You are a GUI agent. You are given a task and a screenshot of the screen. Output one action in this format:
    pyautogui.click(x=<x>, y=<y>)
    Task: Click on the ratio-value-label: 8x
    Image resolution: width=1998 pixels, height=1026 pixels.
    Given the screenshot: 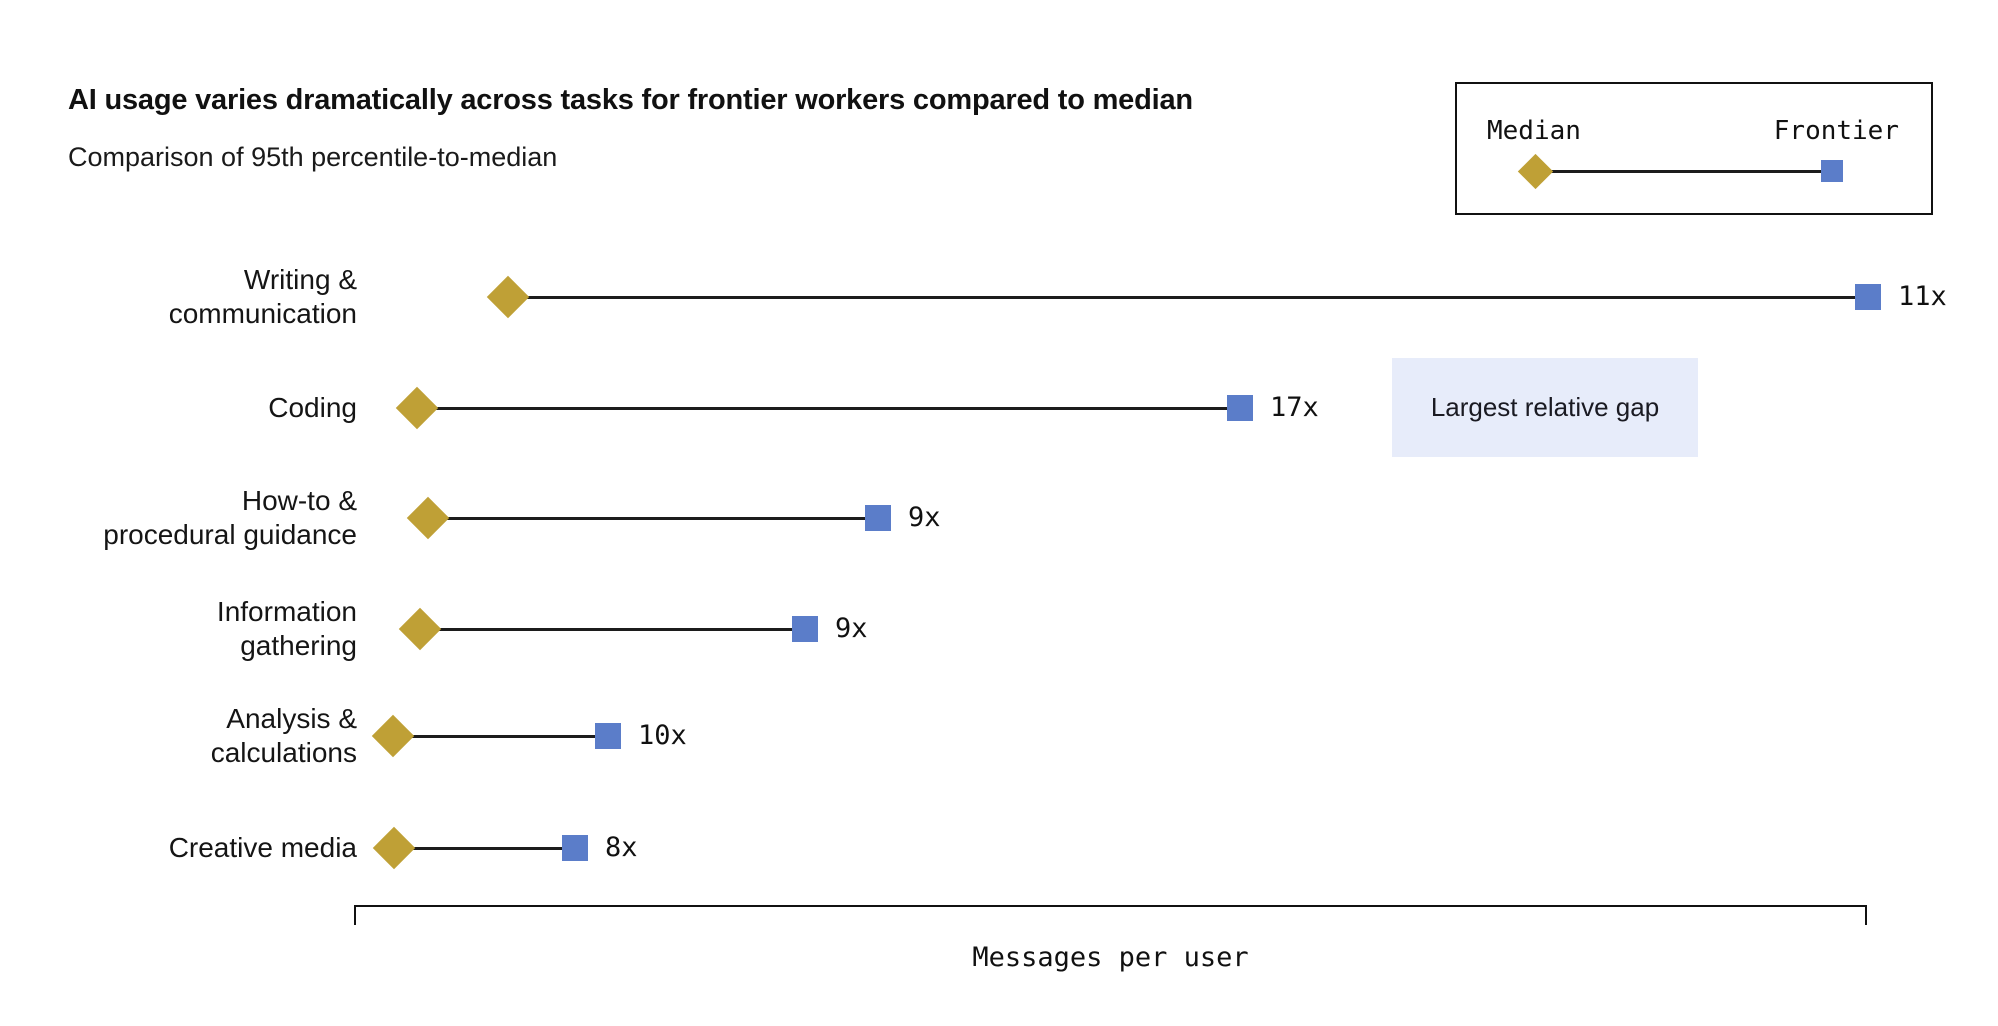 What is the action you would take?
    pyautogui.click(x=621, y=847)
    